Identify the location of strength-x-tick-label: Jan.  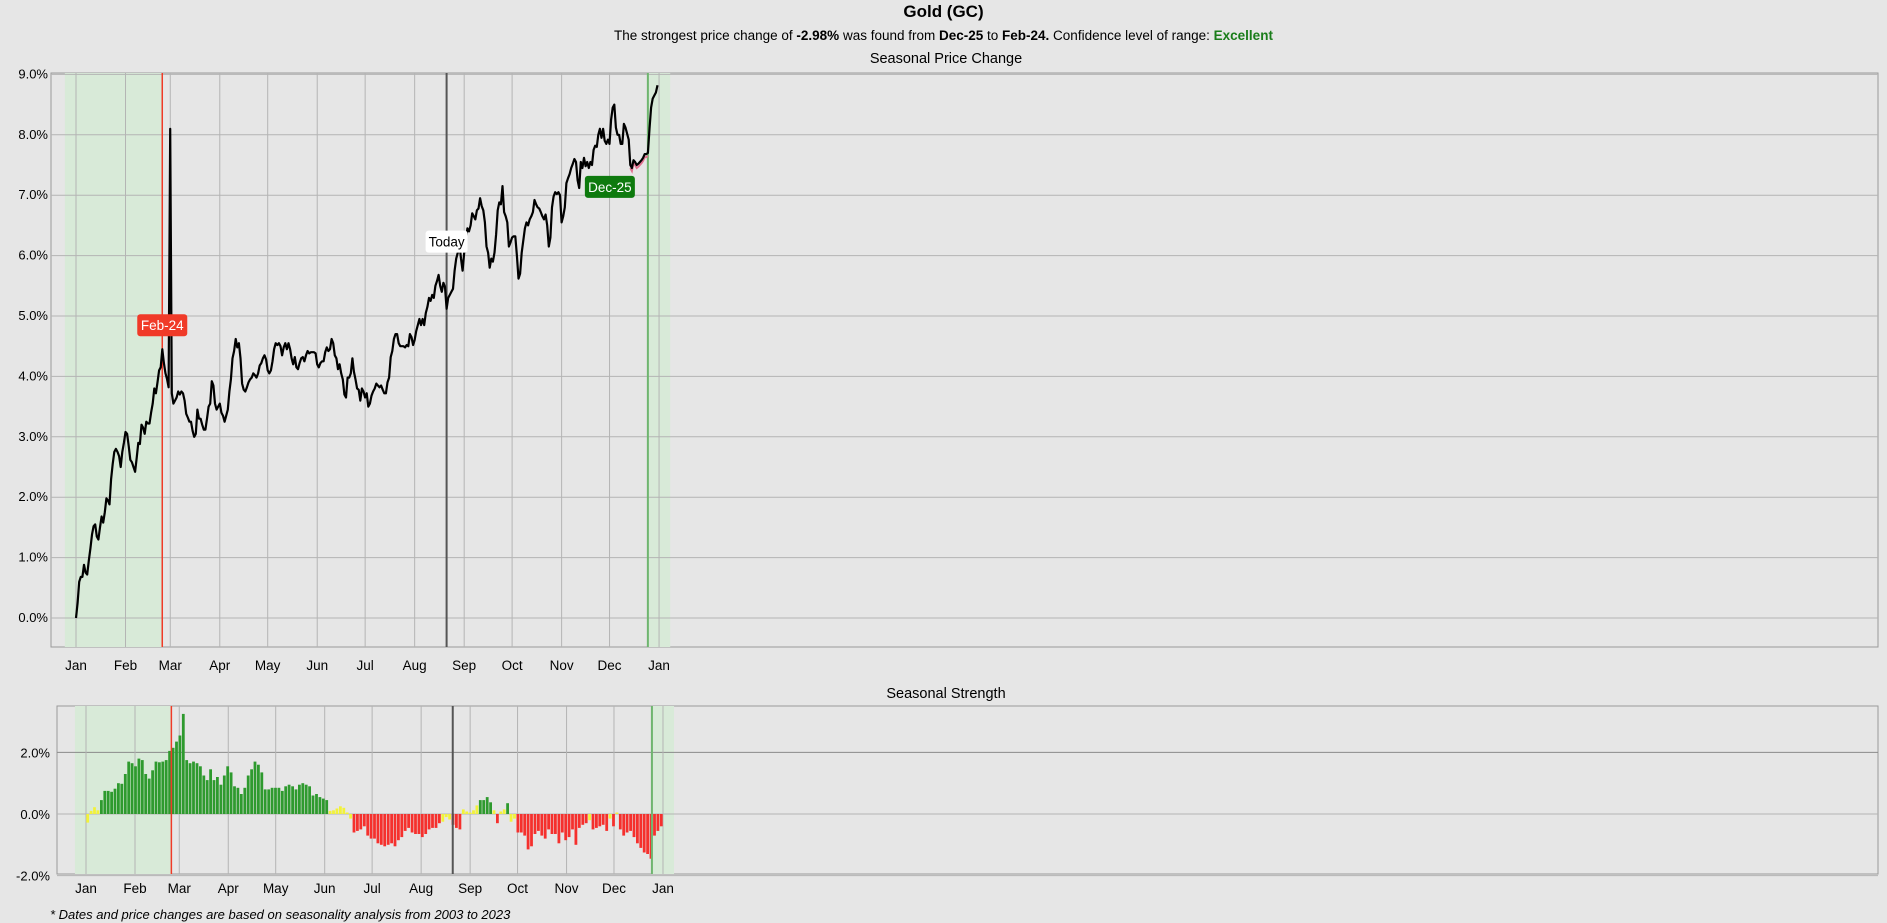
(663, 888).